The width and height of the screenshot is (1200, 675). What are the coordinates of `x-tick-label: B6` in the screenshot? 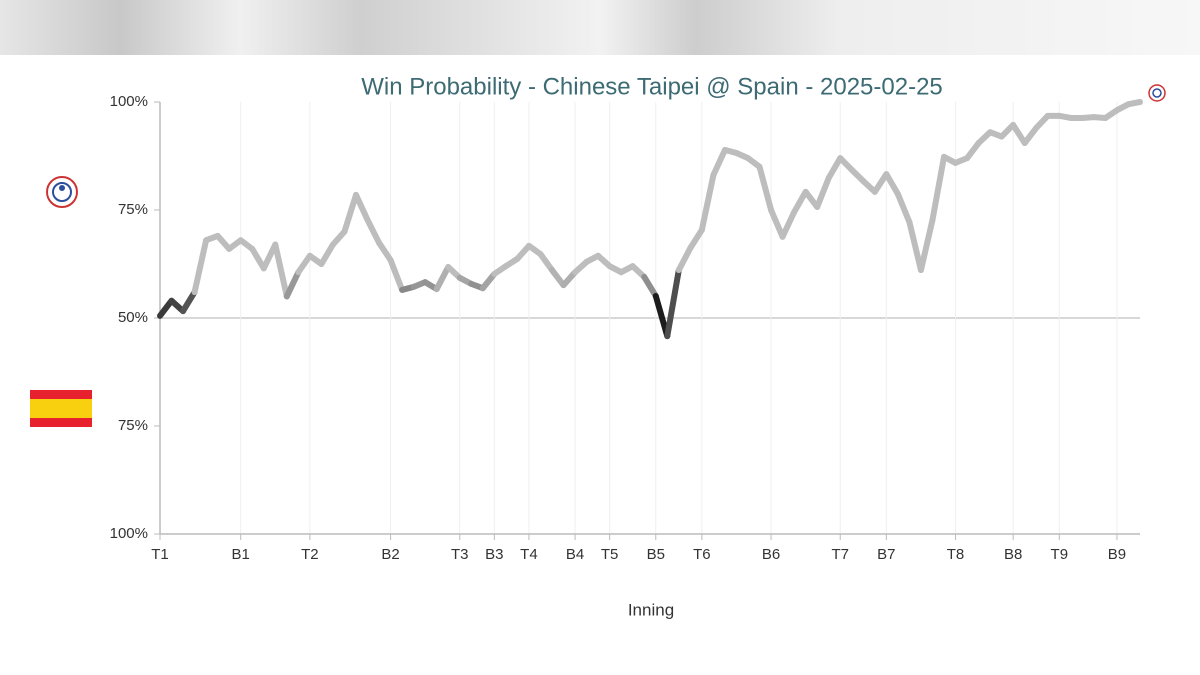 It's located at (771, 554).